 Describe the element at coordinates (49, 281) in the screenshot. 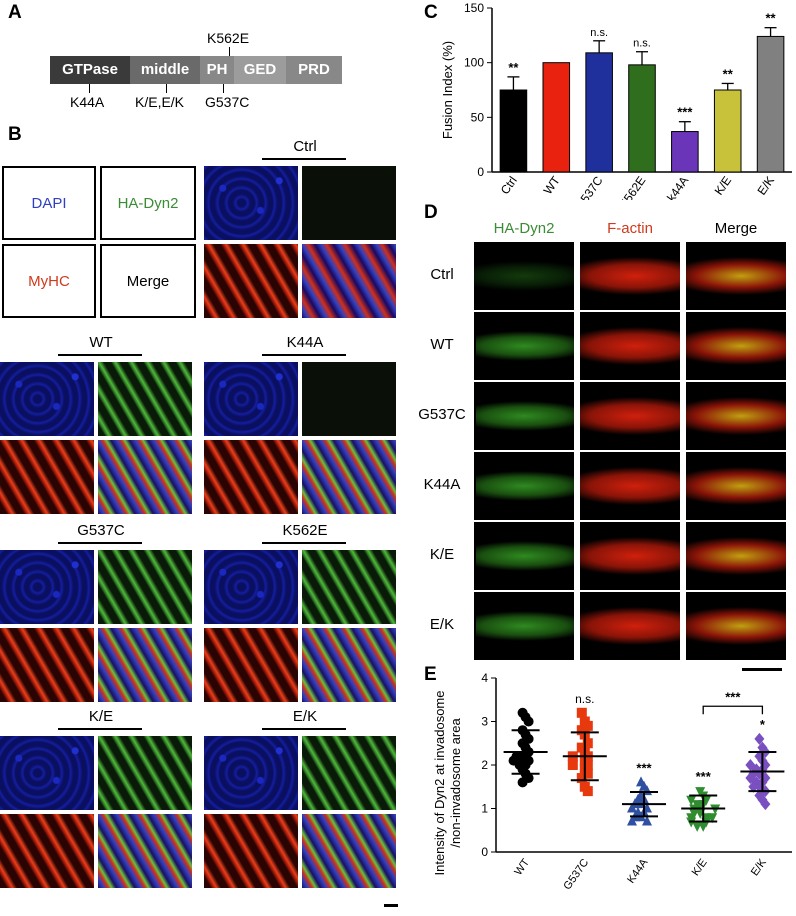

I see `legend-myhc-label: MyHC` at that location.